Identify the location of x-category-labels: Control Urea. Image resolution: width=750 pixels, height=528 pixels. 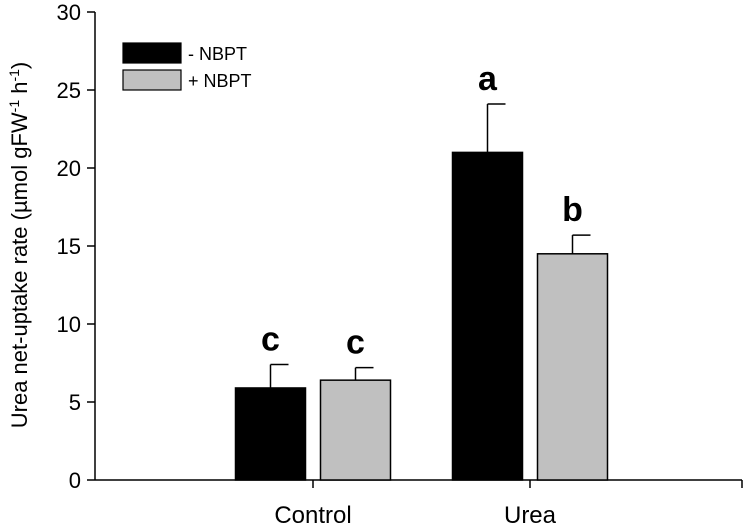
(415, 504).